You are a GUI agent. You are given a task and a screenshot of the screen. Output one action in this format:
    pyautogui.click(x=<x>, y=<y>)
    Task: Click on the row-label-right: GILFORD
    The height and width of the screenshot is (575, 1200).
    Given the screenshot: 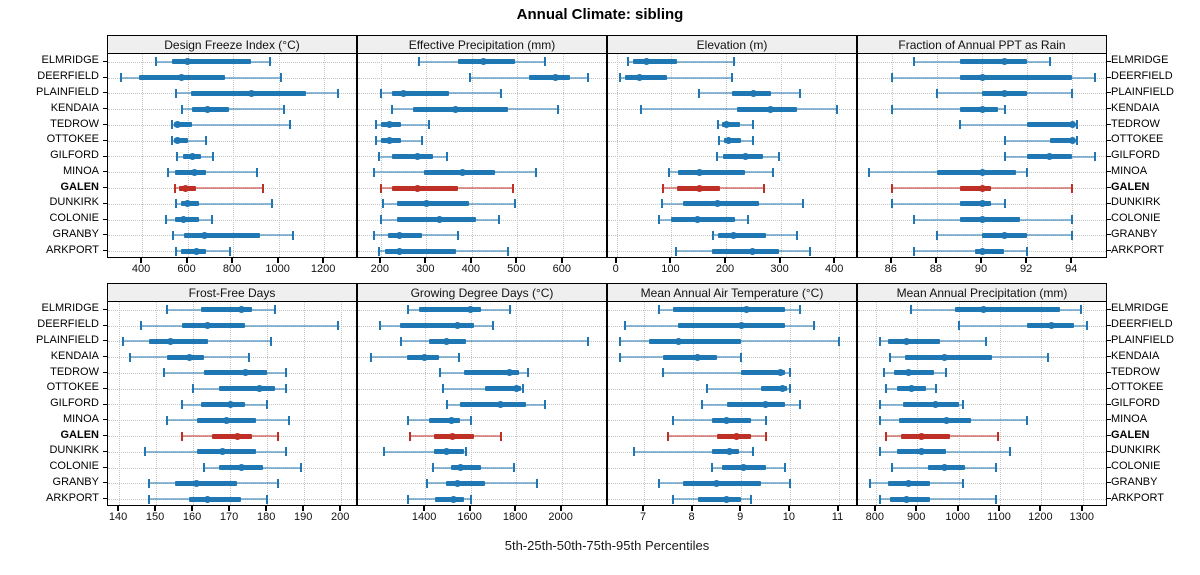 What is the action you would take?
    pyautogui.click(x=1135, y=403)
    